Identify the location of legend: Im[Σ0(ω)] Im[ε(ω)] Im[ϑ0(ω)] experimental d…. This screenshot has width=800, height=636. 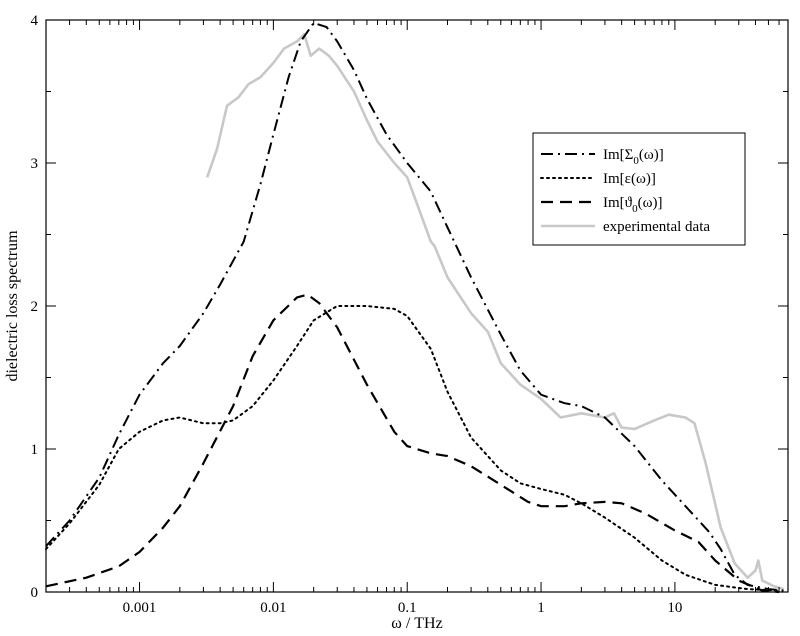
(639, 189).